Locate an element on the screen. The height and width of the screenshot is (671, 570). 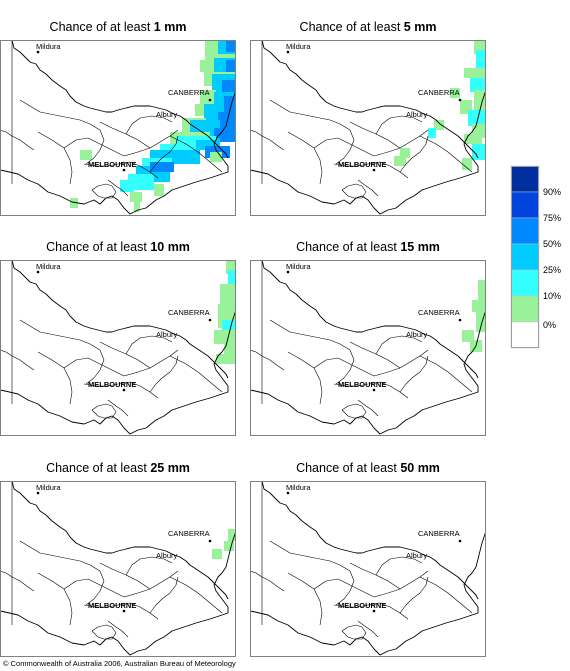
panel-title: Chance of at least 1 mm is located at coordinates (118, 27).